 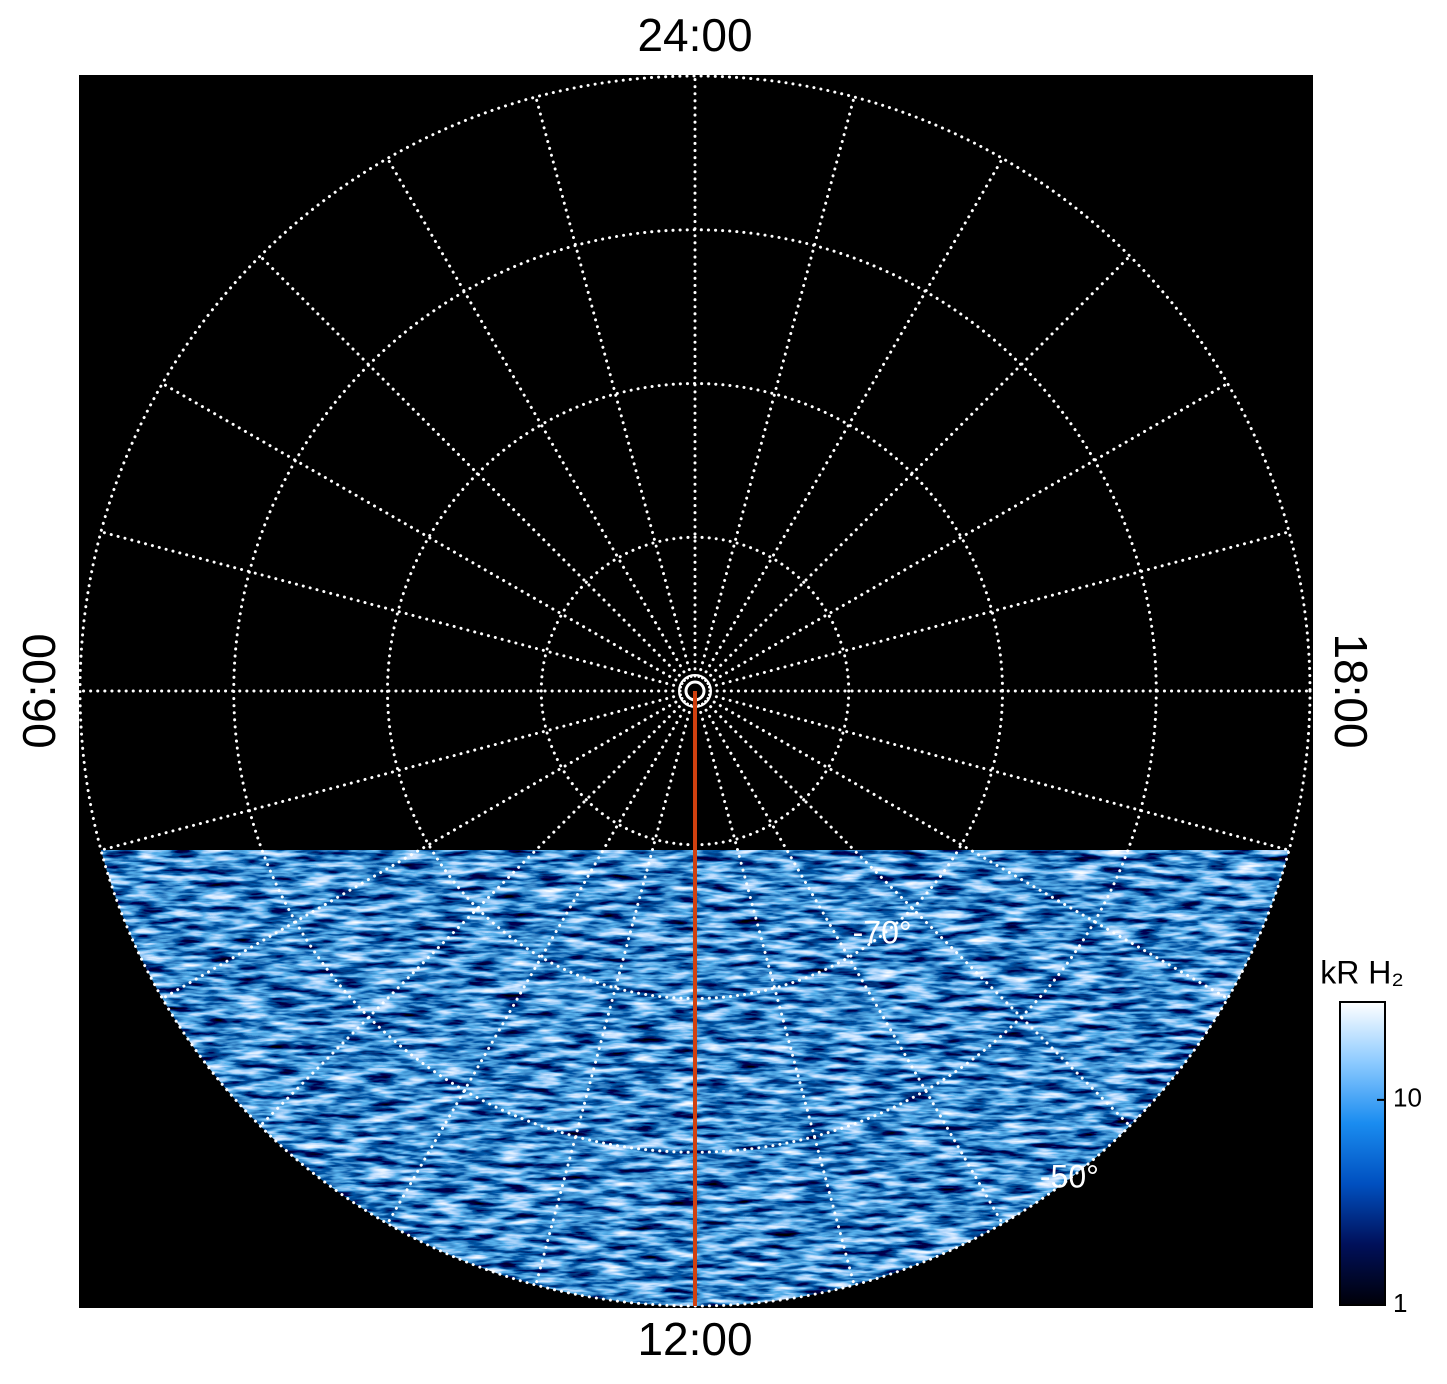 I want to click on ring-label: -70°, so click(x=882, y=932).